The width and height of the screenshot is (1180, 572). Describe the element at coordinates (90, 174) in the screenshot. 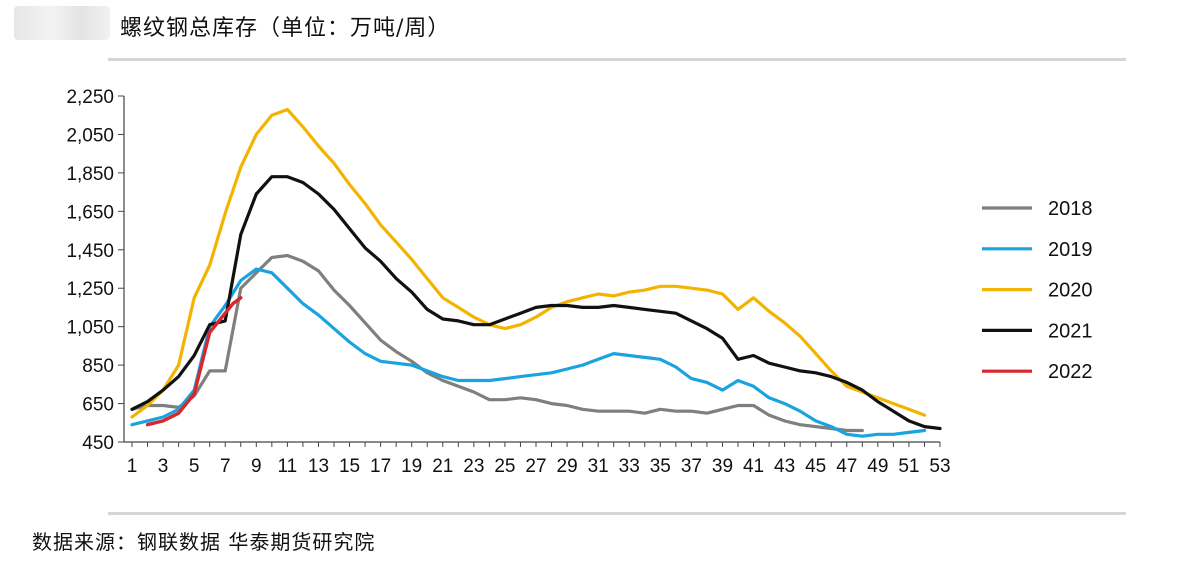

I see `y-tick-label: 1,850` at that location.